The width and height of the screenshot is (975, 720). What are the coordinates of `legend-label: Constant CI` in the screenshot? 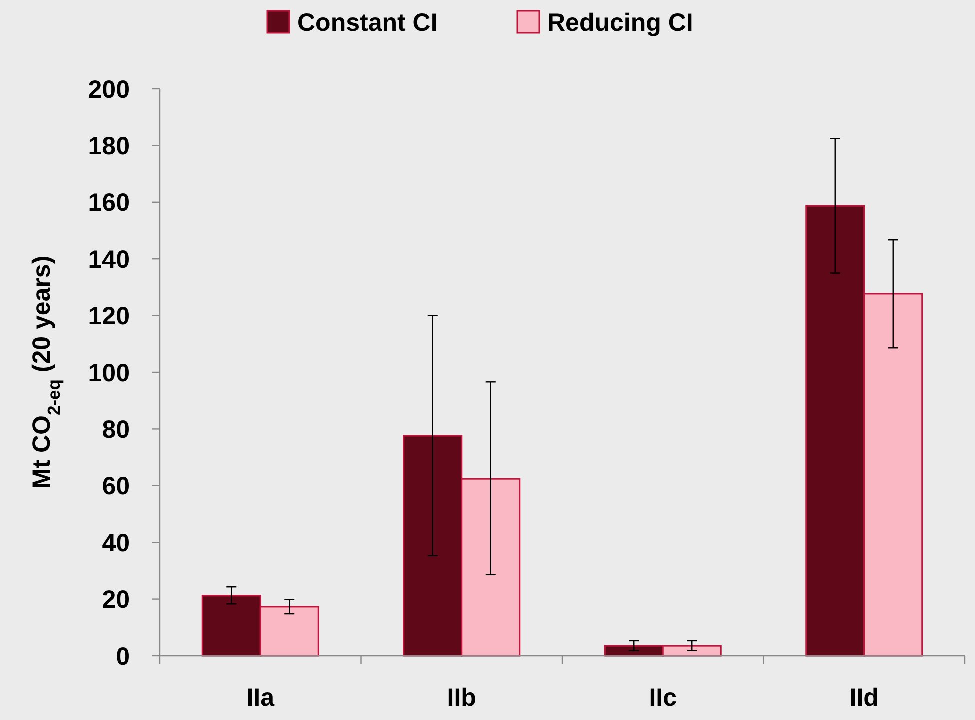 It's located at (368, 22).